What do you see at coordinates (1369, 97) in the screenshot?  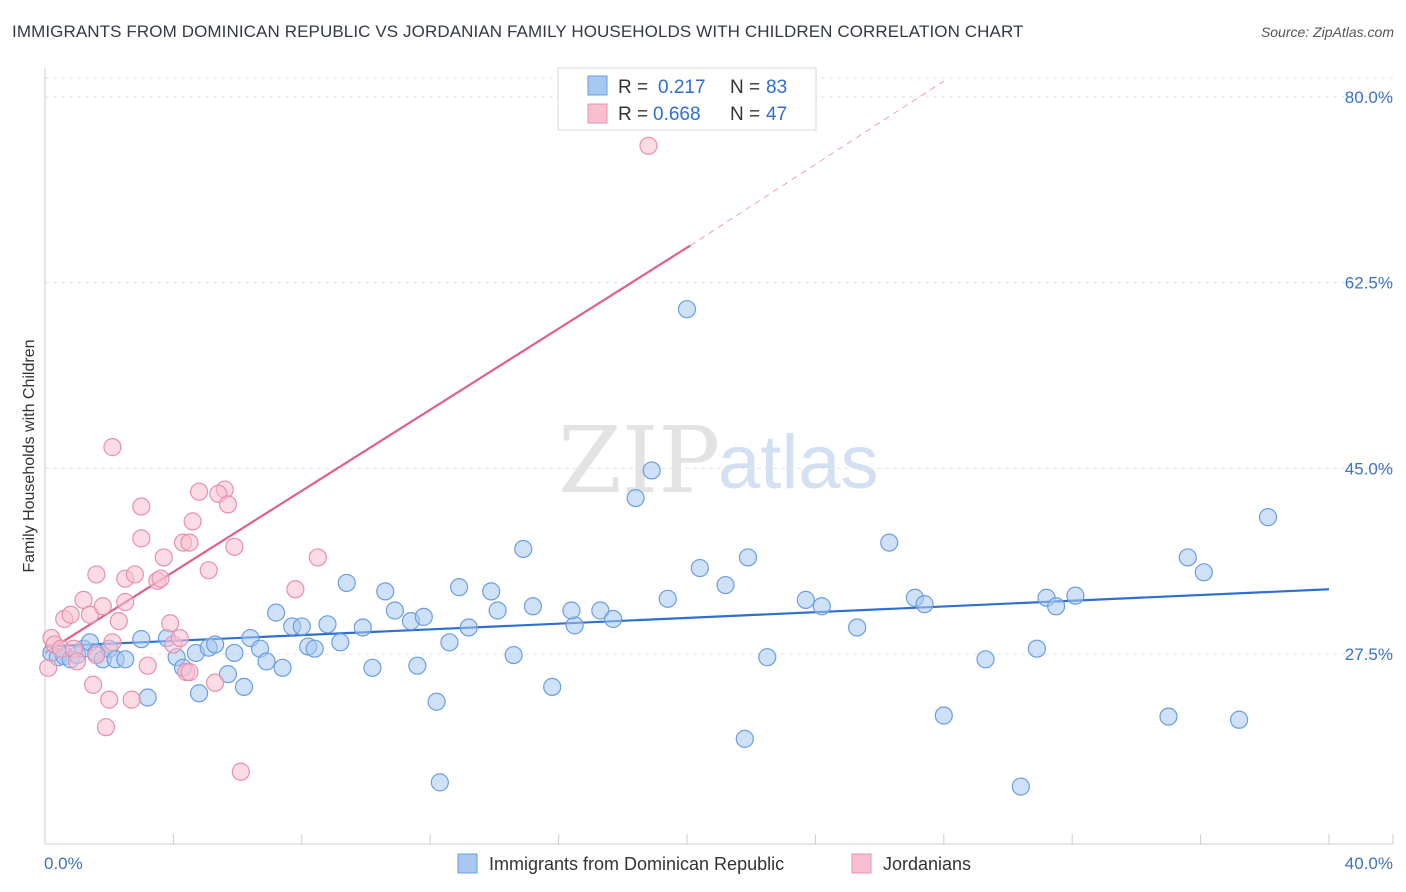 I see `y-tick-label-3: 80.0%` at bounding box center [1369, 97].